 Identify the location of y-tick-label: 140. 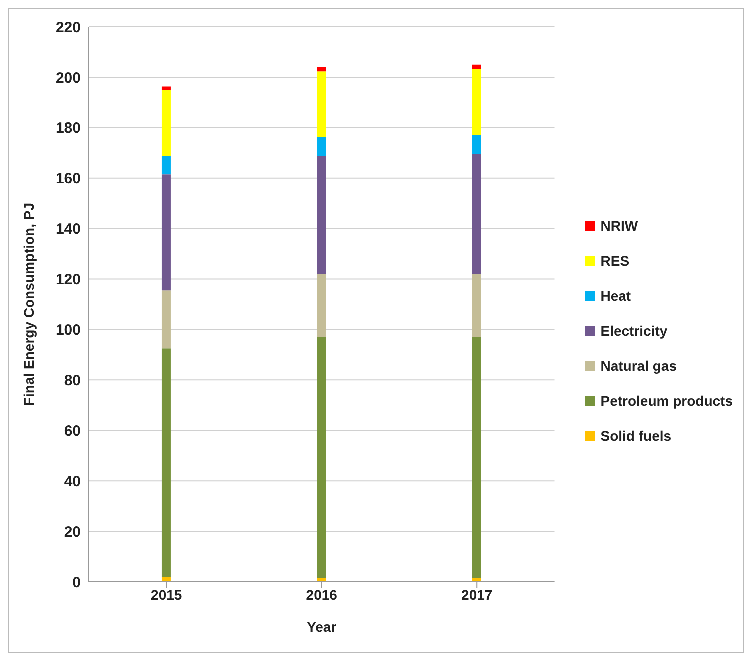
(68, 229).